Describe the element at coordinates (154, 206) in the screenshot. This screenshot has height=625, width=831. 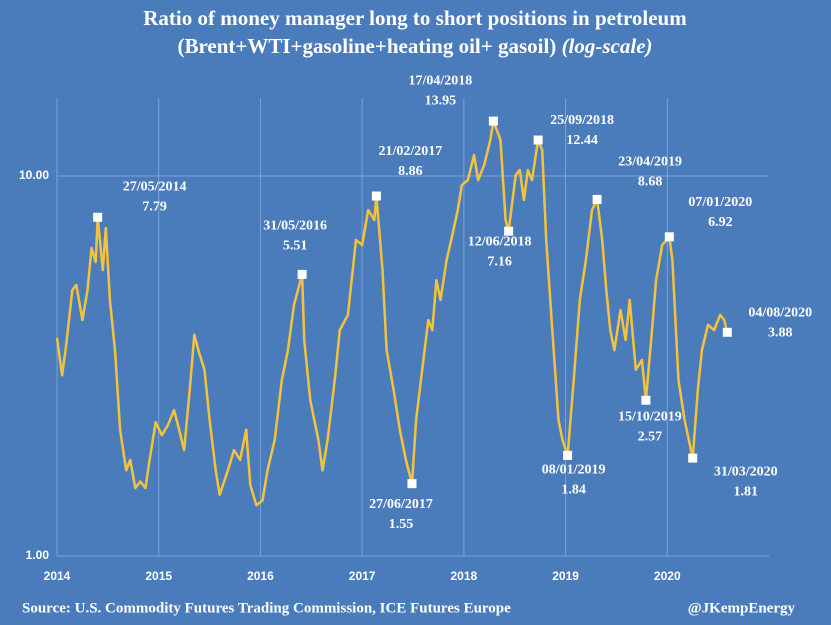
I see `annotation-value: 7.79` at that location.